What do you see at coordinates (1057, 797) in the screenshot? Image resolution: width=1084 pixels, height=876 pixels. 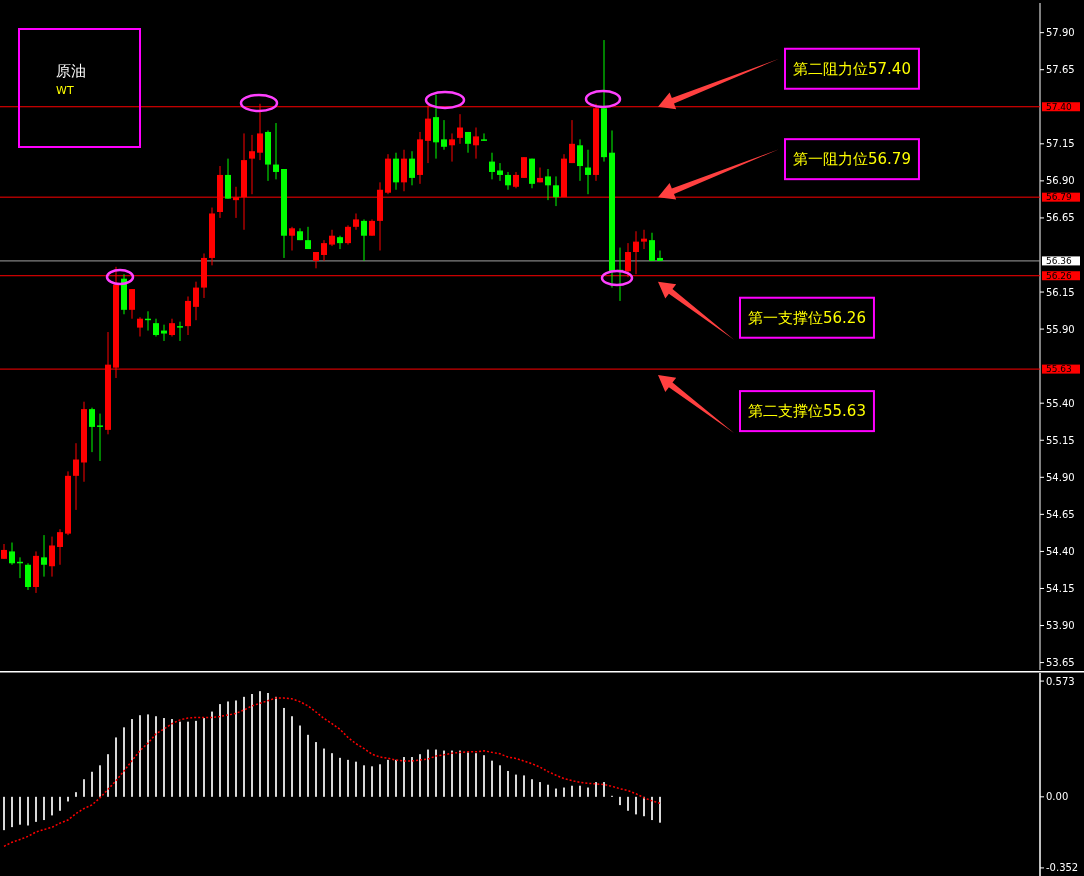 I see `y-tick-label: 0.00` at bounding box center [1057, 797].